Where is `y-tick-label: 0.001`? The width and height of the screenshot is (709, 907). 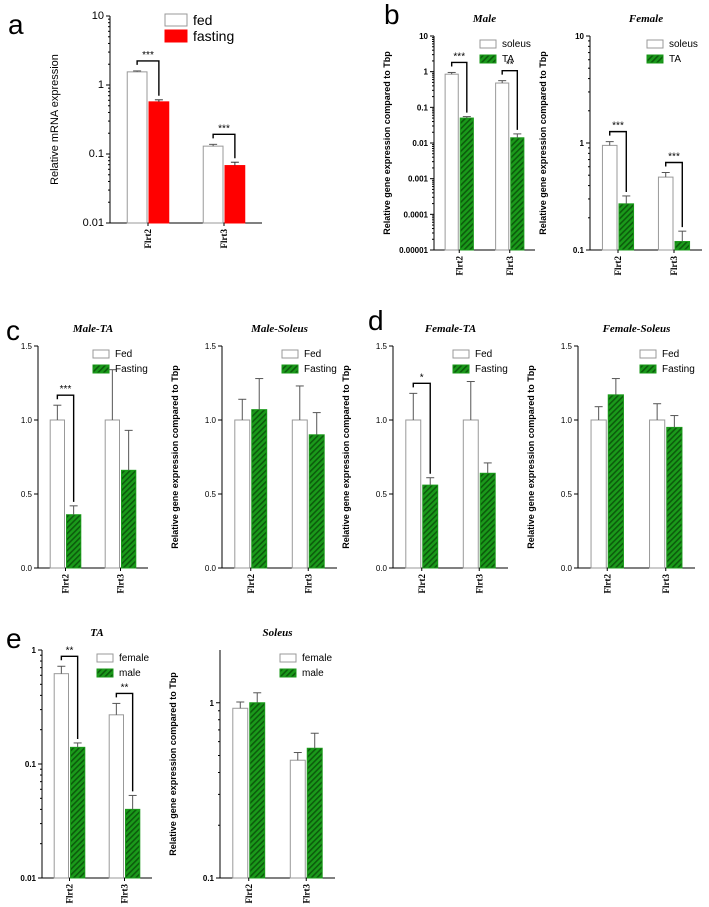
y-tick-label: 0.001 is located at coordinates (418, 179).